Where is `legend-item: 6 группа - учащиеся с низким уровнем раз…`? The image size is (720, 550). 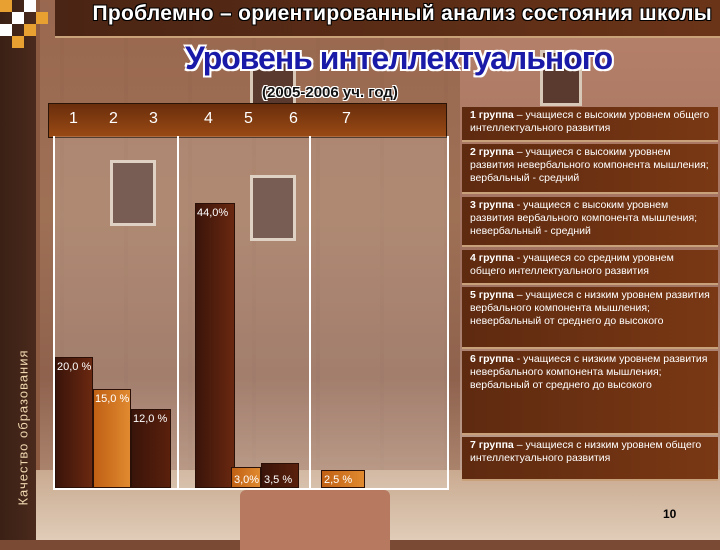 legend-item: 6 группа - учащиеся с низким уровнем раз… is located at coordinates (590, 393).